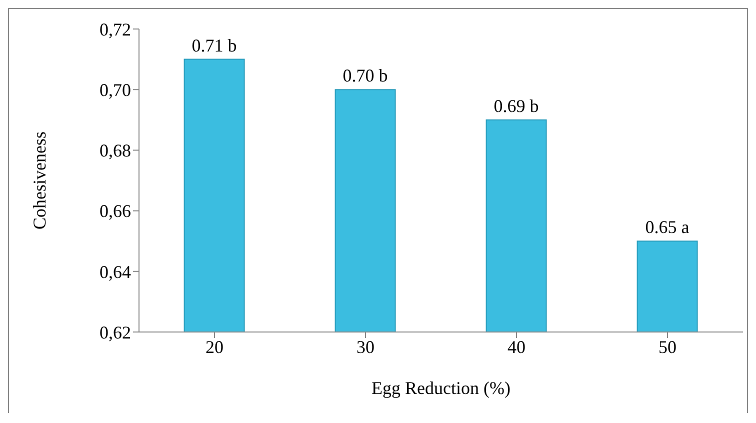 The image size is (756, 423). What do you see at coordinates (365, 346) in the screenshot?
I see `x-tick-label: 30` at bounding box center [365, 346].